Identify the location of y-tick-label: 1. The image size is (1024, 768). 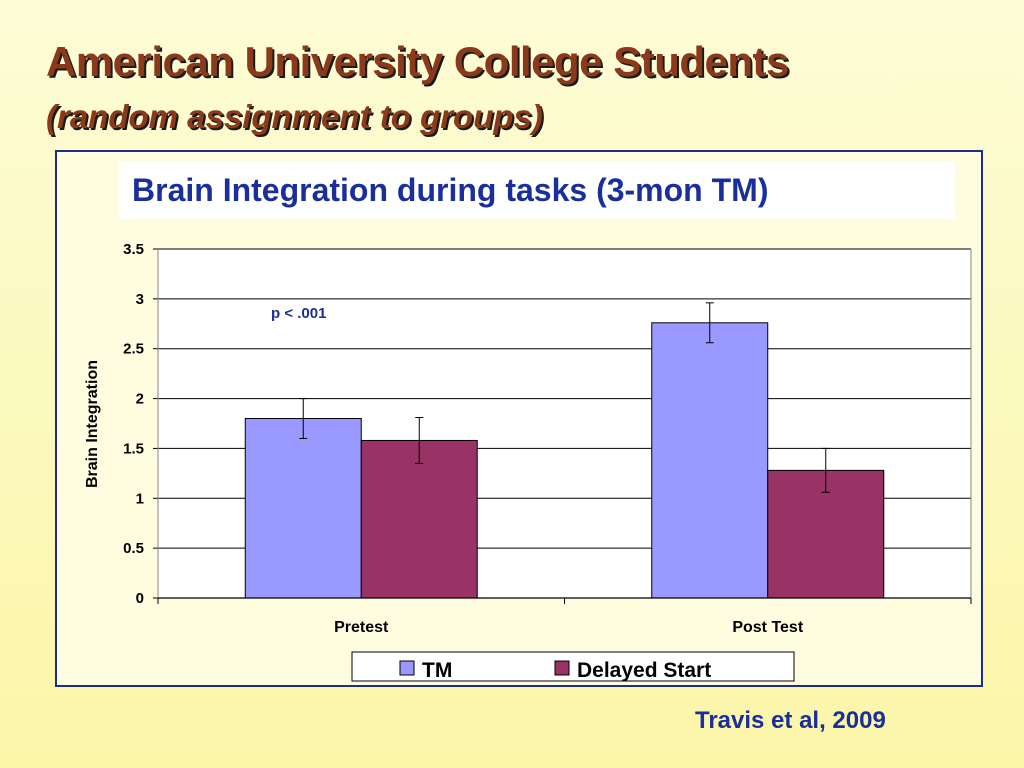
(140, 498).